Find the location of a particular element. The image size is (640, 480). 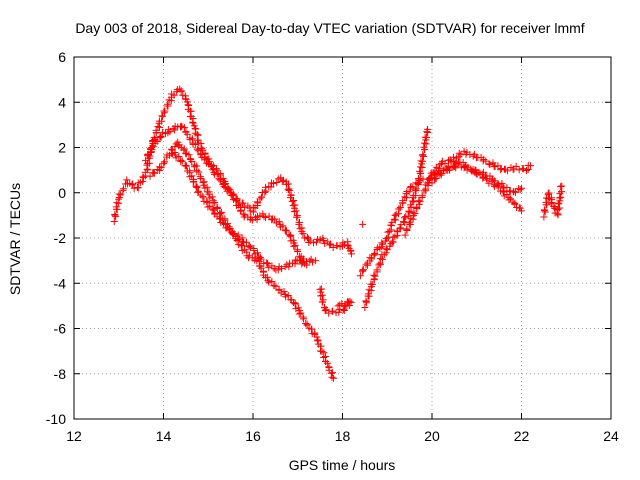

y-tick-label: 0 is located at coordinates (62, 193).